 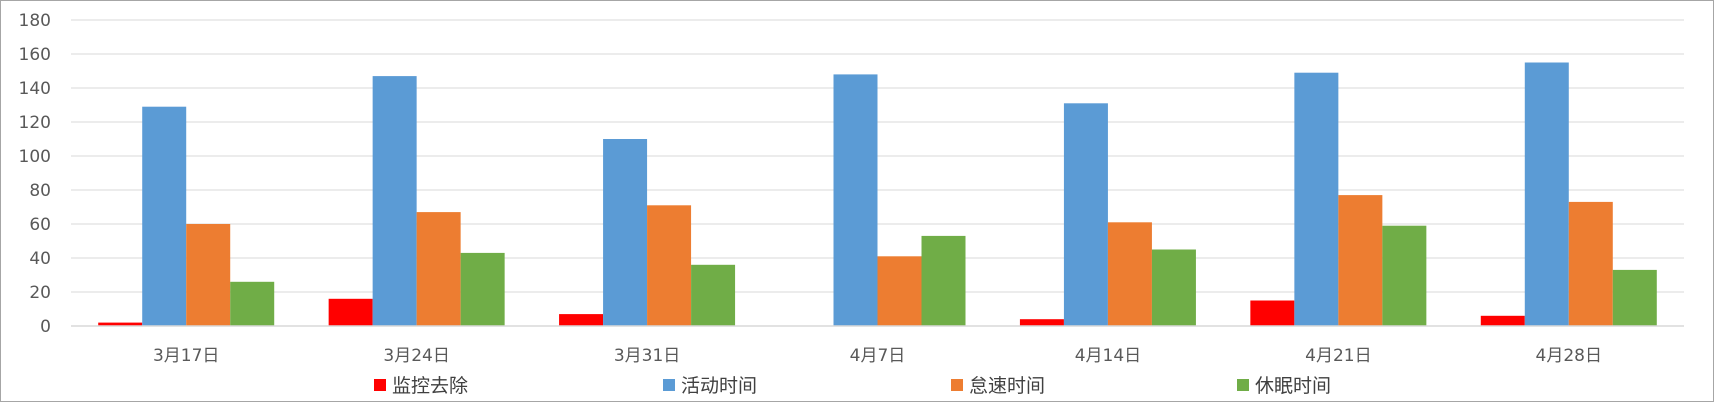 What do you see at coordinates (35, 55) in the screenshot?
I see `y-tick-label: 160` at bounding box center [35, 55].